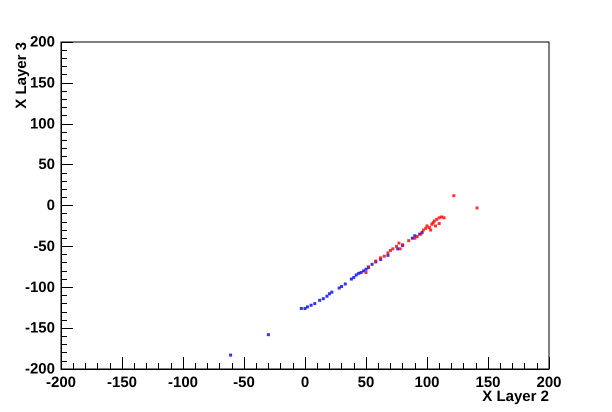  I want to click on x-tick-label: -100, so click(183, 382).